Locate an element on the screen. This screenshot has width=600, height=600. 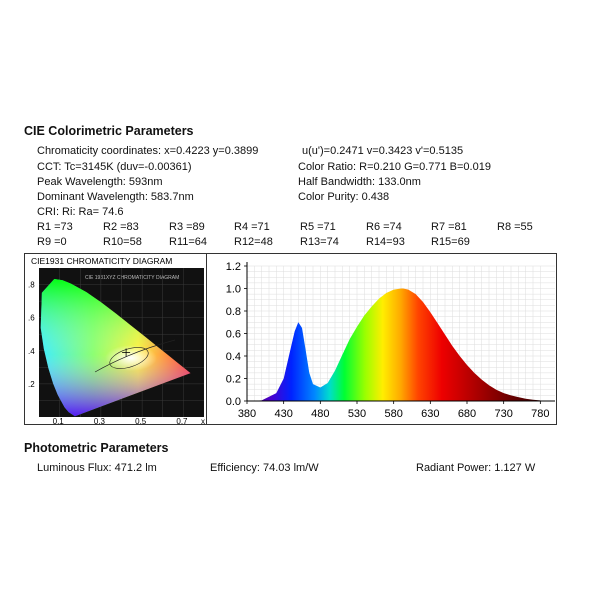
color-ratio: Color Ratio: R=0.210 G=0.771 B=0.019 is located at coordinates (394, 167).